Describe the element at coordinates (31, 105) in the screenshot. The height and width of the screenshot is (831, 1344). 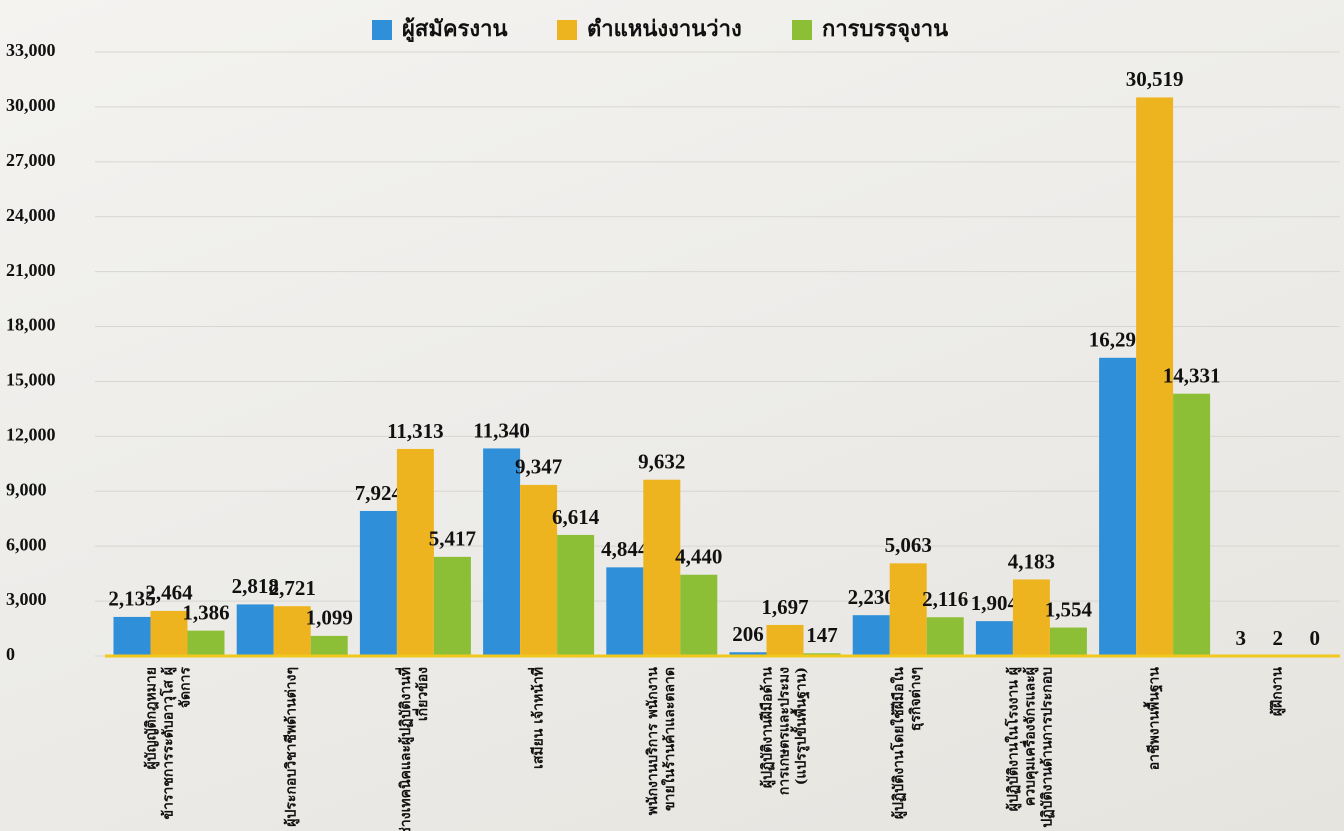
I see `y-tick-label: 30,000` at that location.